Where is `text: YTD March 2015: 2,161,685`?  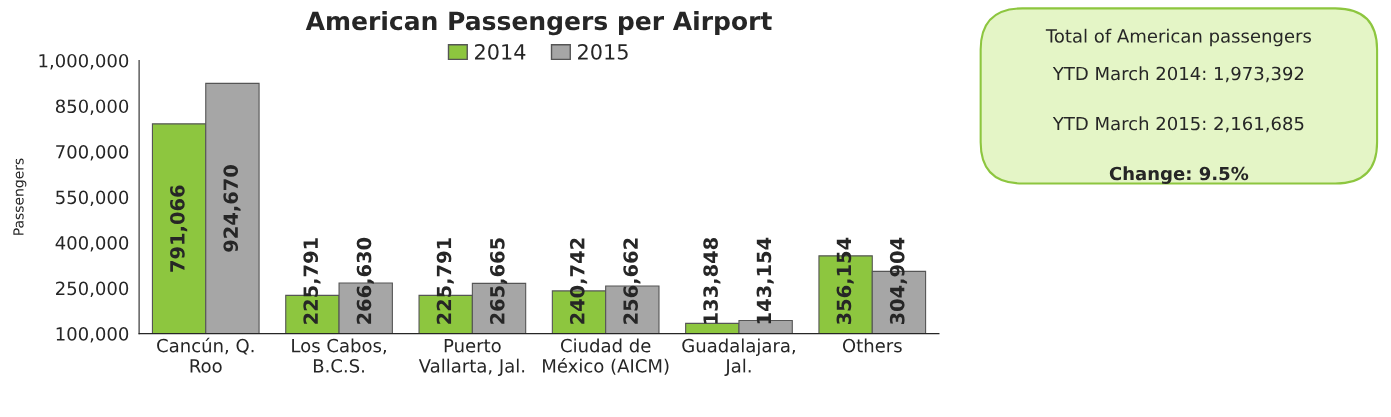
text: YTD March 2015: 2,161,685 is located at coordinates (1178, 124).